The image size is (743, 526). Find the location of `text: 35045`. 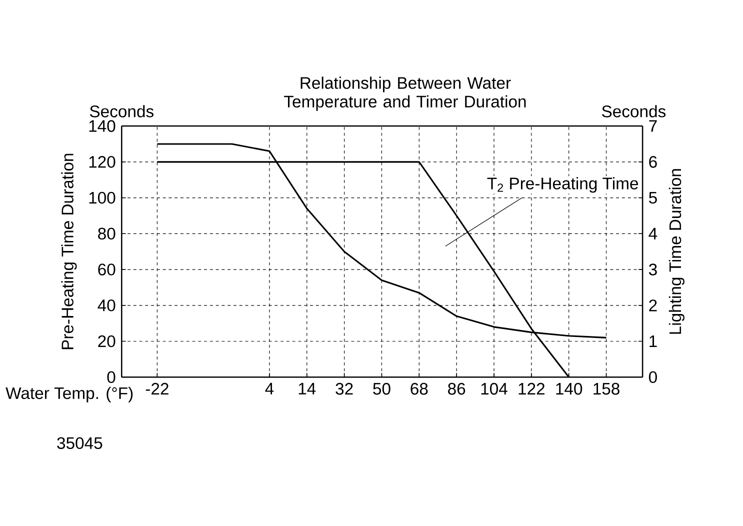

text: 35045 is located at coordinates (79, 443).